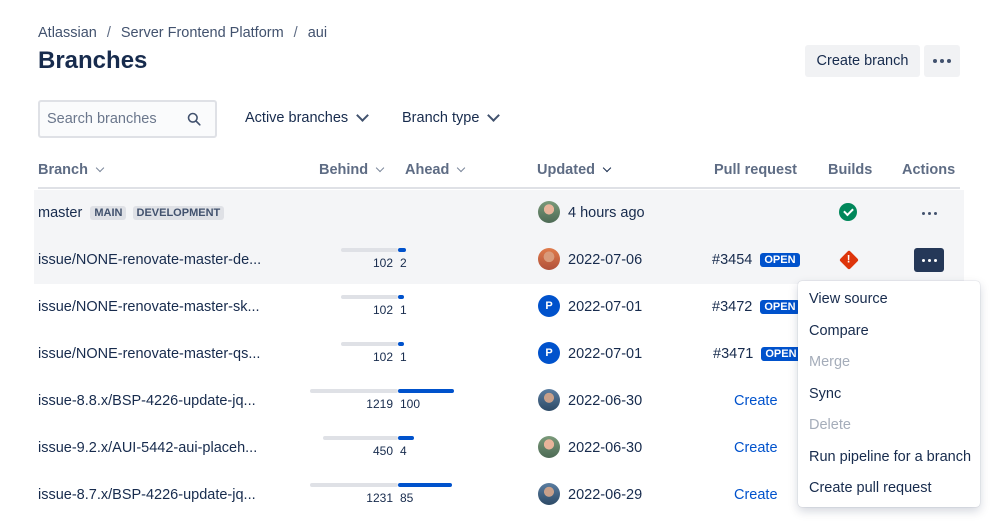 This screenshot has height=526, width=999. What do you see at coordinates (427, 170) in the screenshot?
I see `column-header-ahead-label: Ahead` at bounding box center [427, 170].